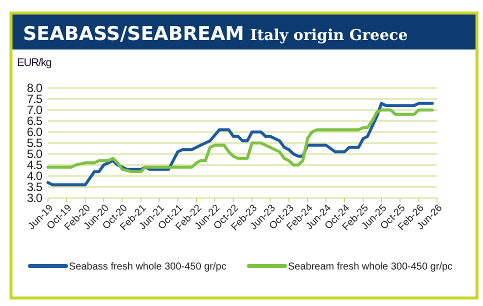  Describe the element at coordinates (329, 35) in the screenshot. I see `chart-subtitle: Italy origin Greece` at that location.